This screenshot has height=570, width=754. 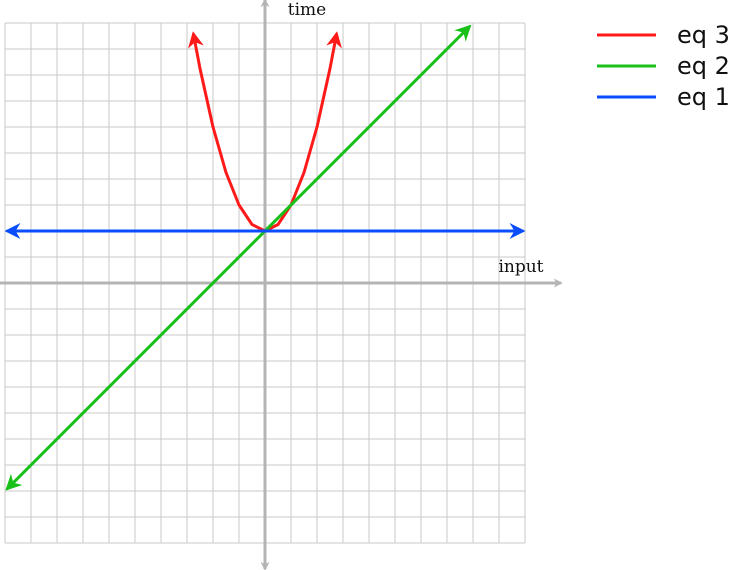 I want to click on legend-label-eq-1: eq 1, so click(x=703, y=97).